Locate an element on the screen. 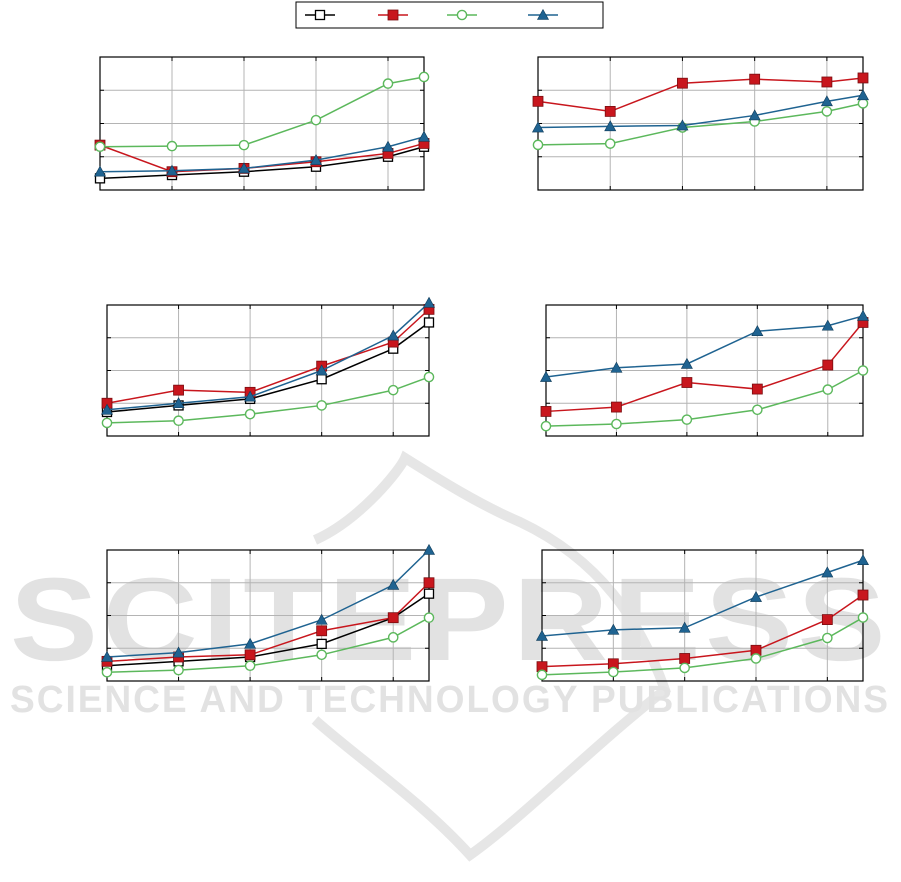 The width and height of the screenshot is (901, 882). series-black is located at coordinates (268, 367).